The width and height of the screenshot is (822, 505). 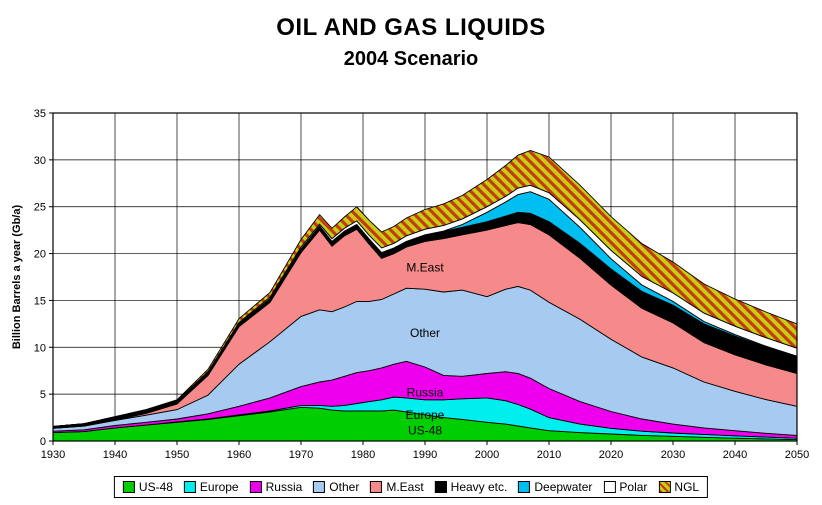 What do you see at coordinates (177, 455) in the screenshot?
I see `x-tick-label: 1950` at bounding box center [177, 455].